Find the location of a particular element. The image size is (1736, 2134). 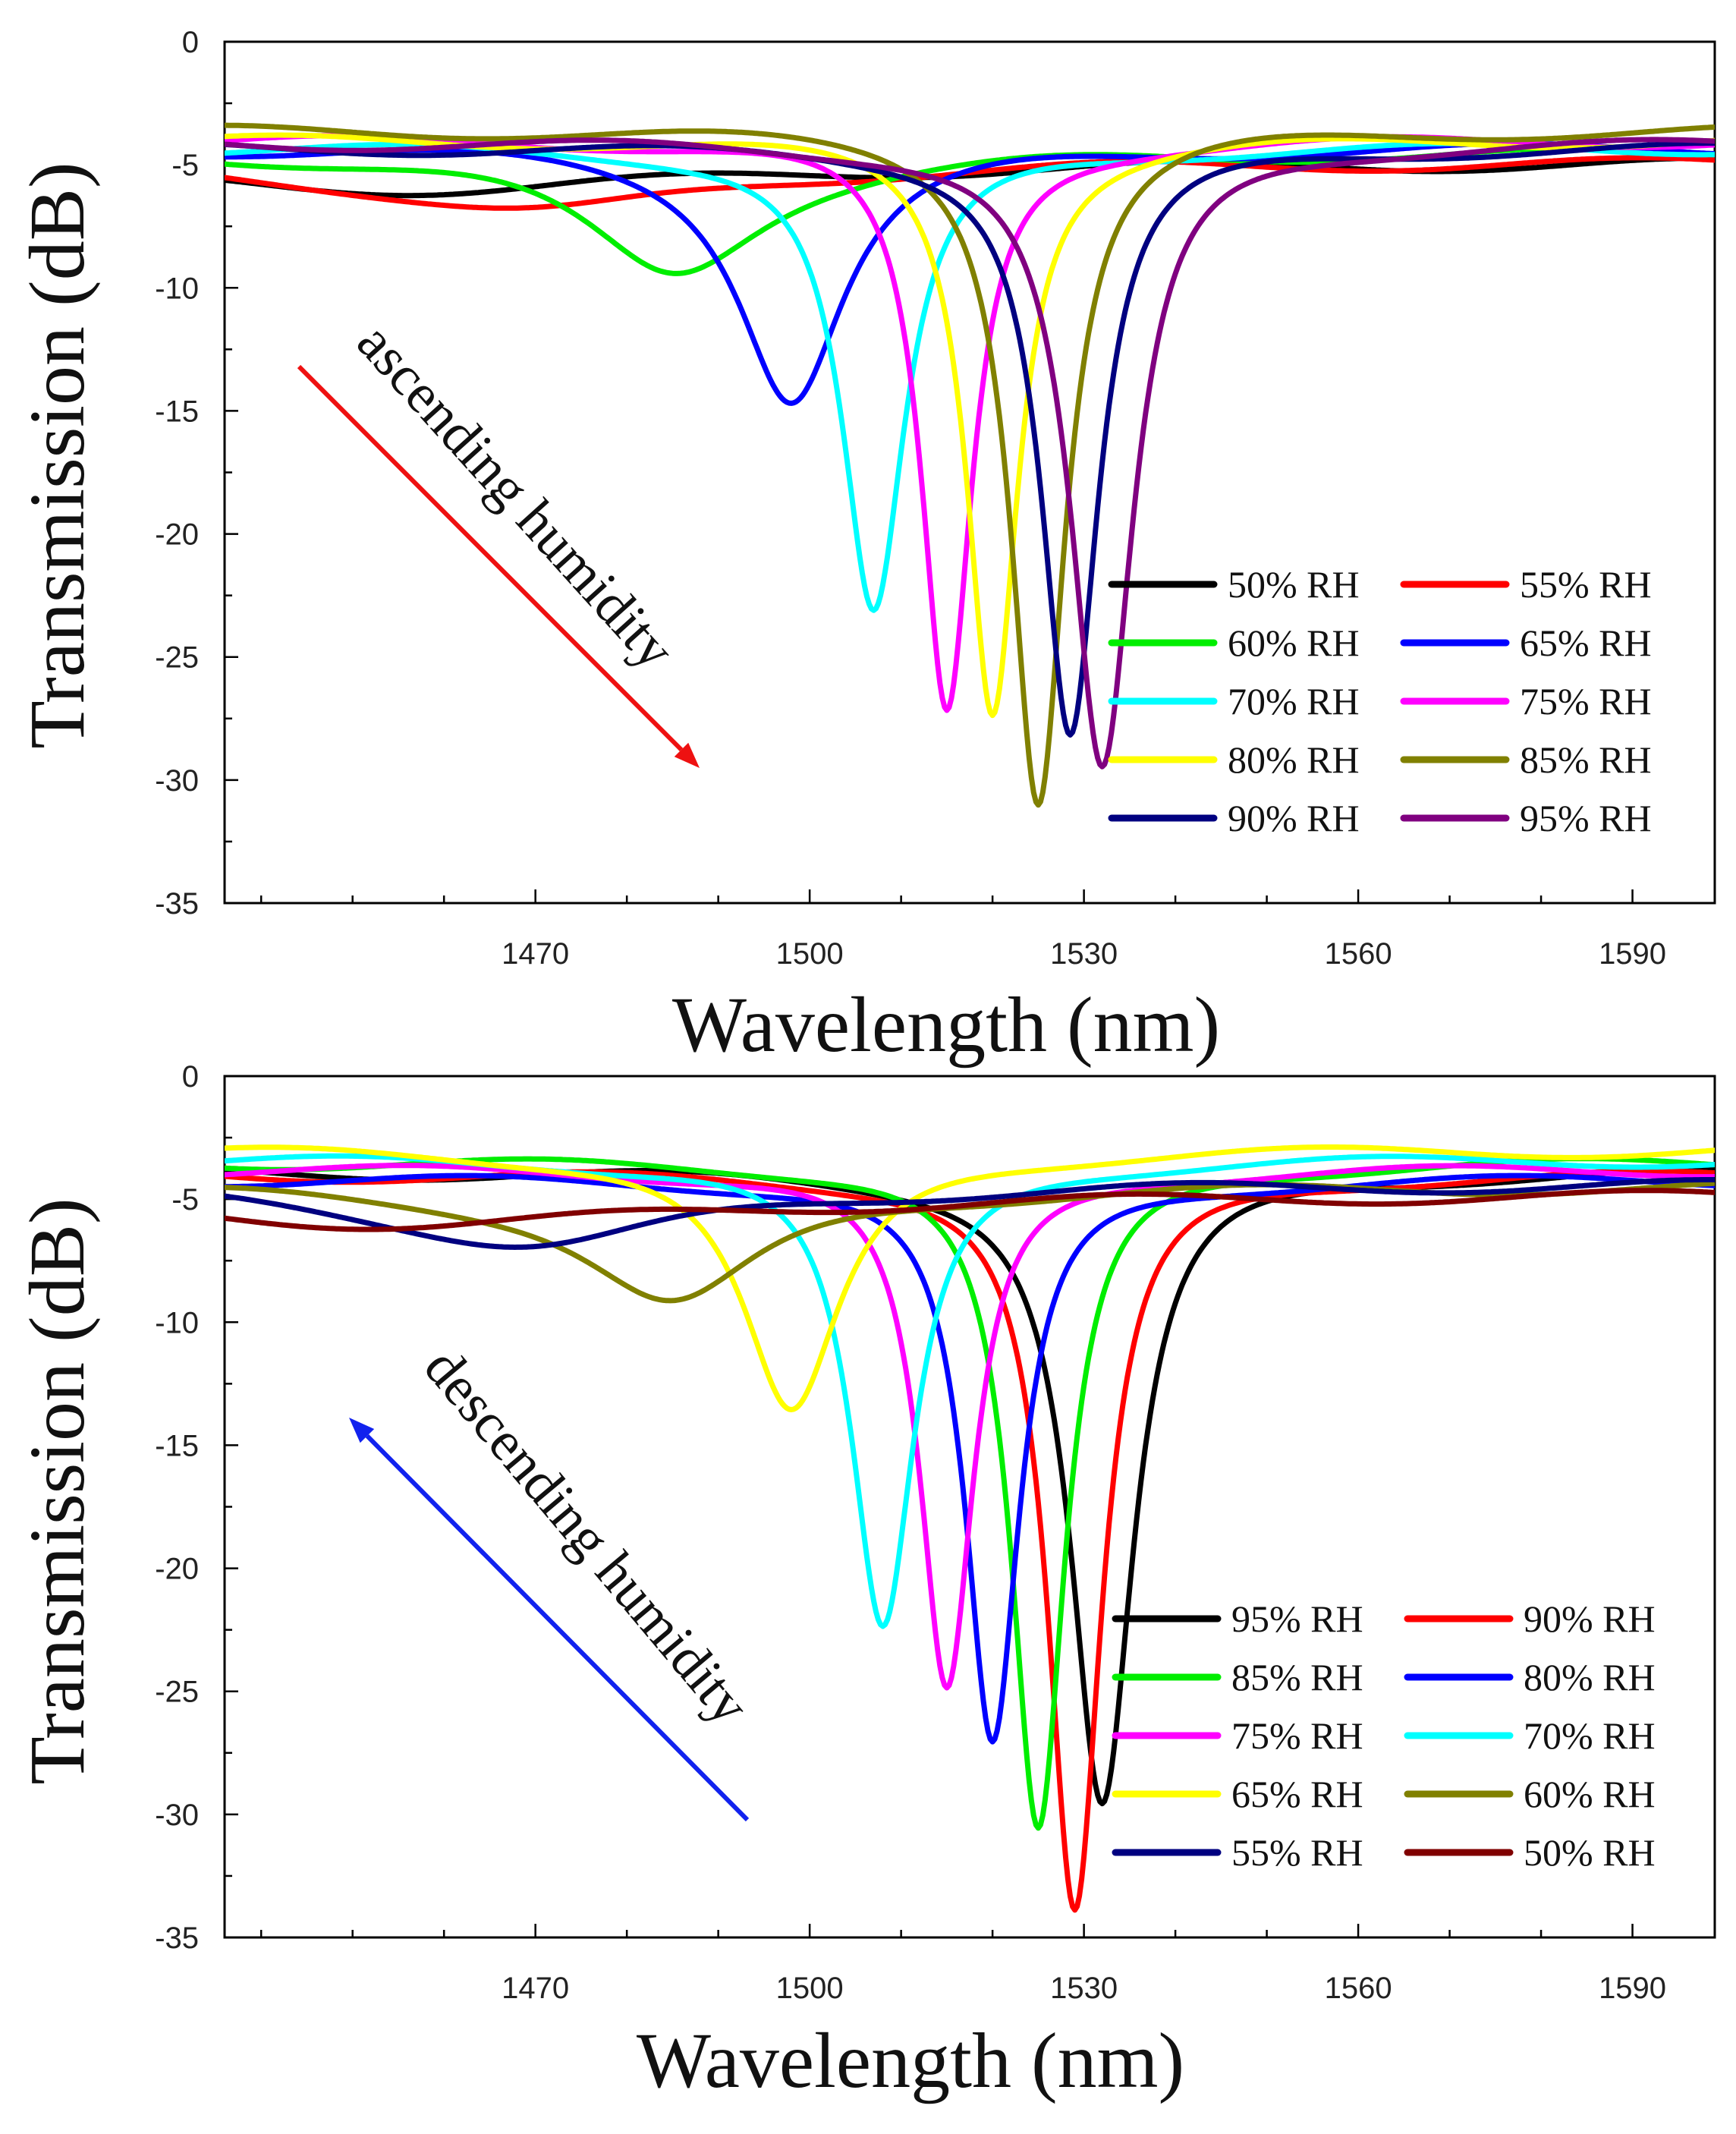

bottom-x-tick-label: 1560 is located at coordinates (1359, 1988).